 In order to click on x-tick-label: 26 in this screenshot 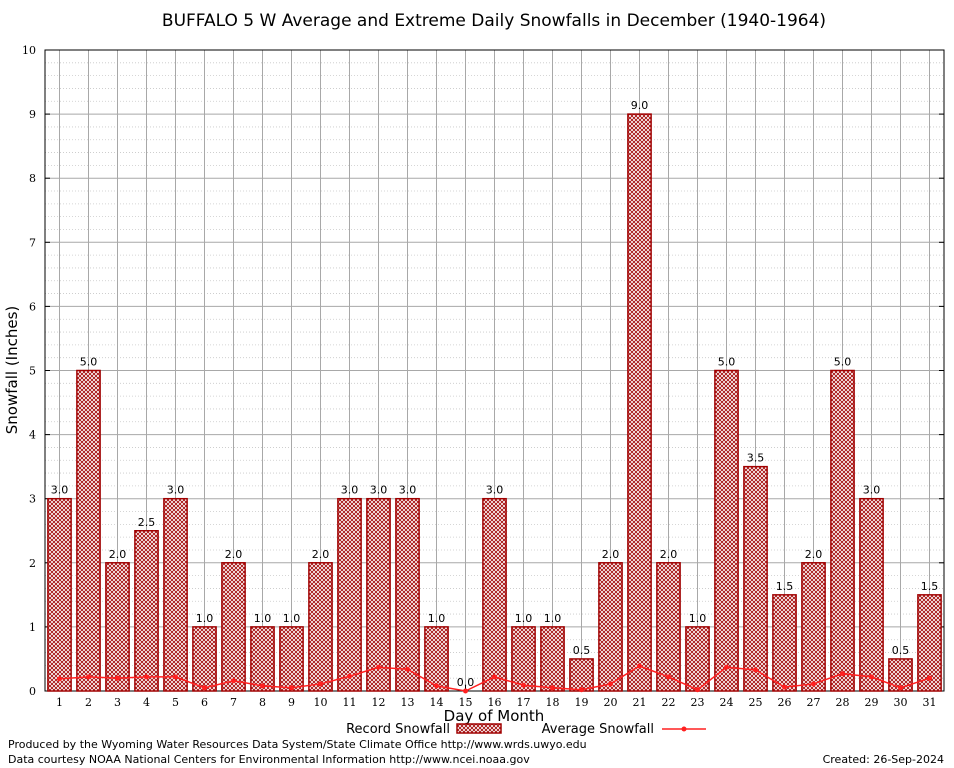, I will do `click(785, 702)`.